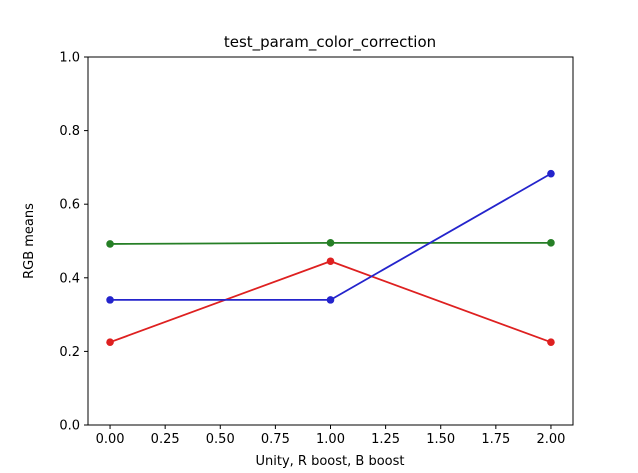 The width and height of the screenshot is (638, 473). Describe the element at coordinates (220, 439) in the screenshot. I see `x-tick-label: 0.50` at that location.